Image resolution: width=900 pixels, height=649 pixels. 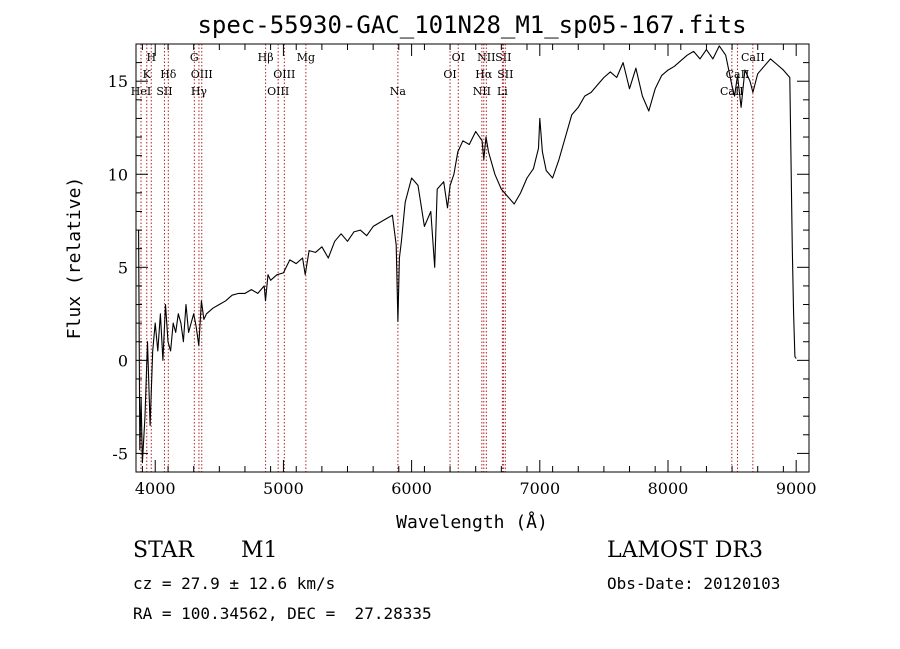 What do you see at coordinates (194, 57) in the screenshot?
I see `spectral-line-label: G` at bounding box center [194, 57].